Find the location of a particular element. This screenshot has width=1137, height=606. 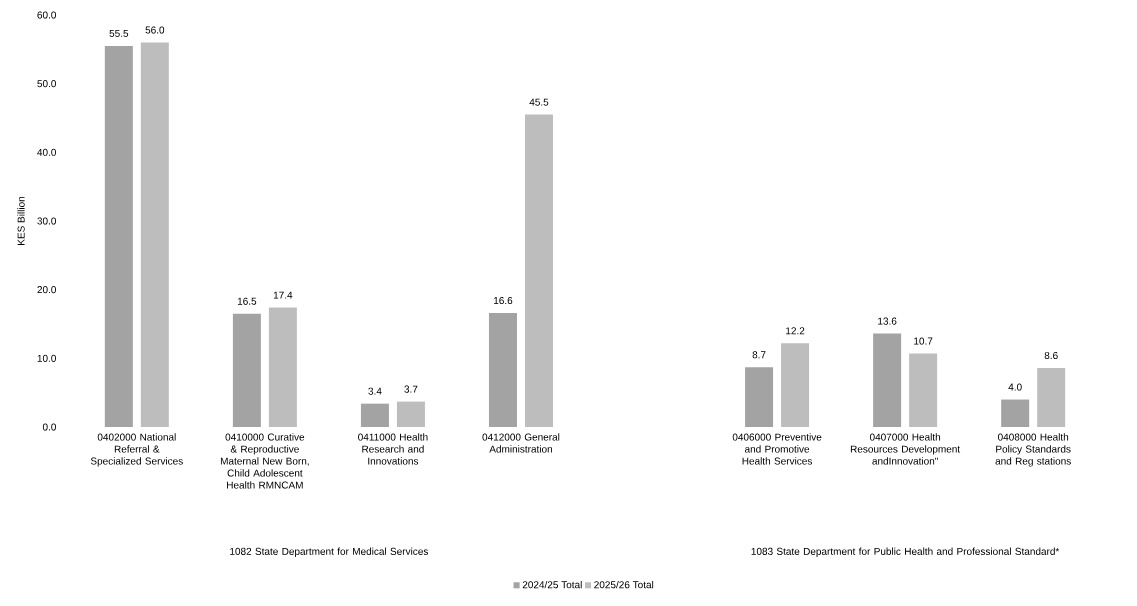

y-tick-label: 60.0 is located at coordinates (46, 15).